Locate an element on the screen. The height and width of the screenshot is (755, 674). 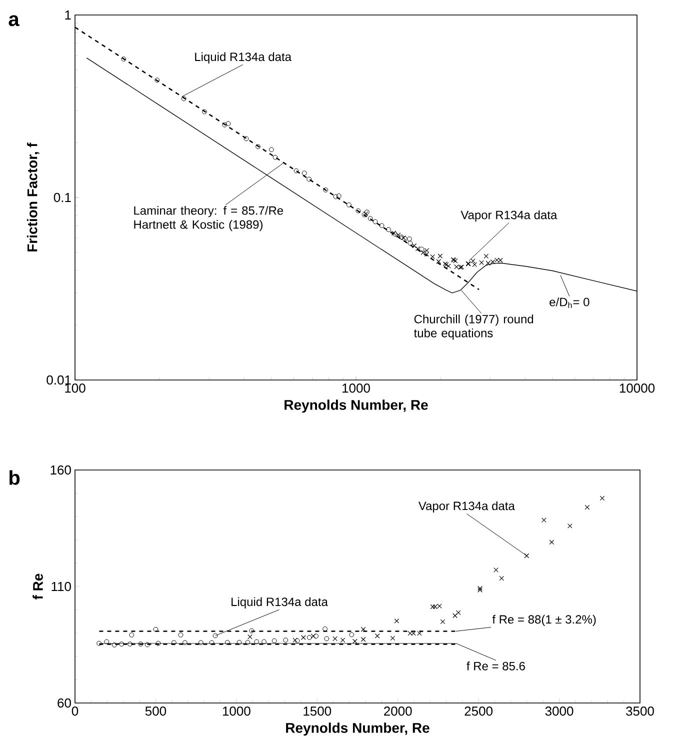
annotation: f Re = 85.6 is located at coordinates (495, 666).